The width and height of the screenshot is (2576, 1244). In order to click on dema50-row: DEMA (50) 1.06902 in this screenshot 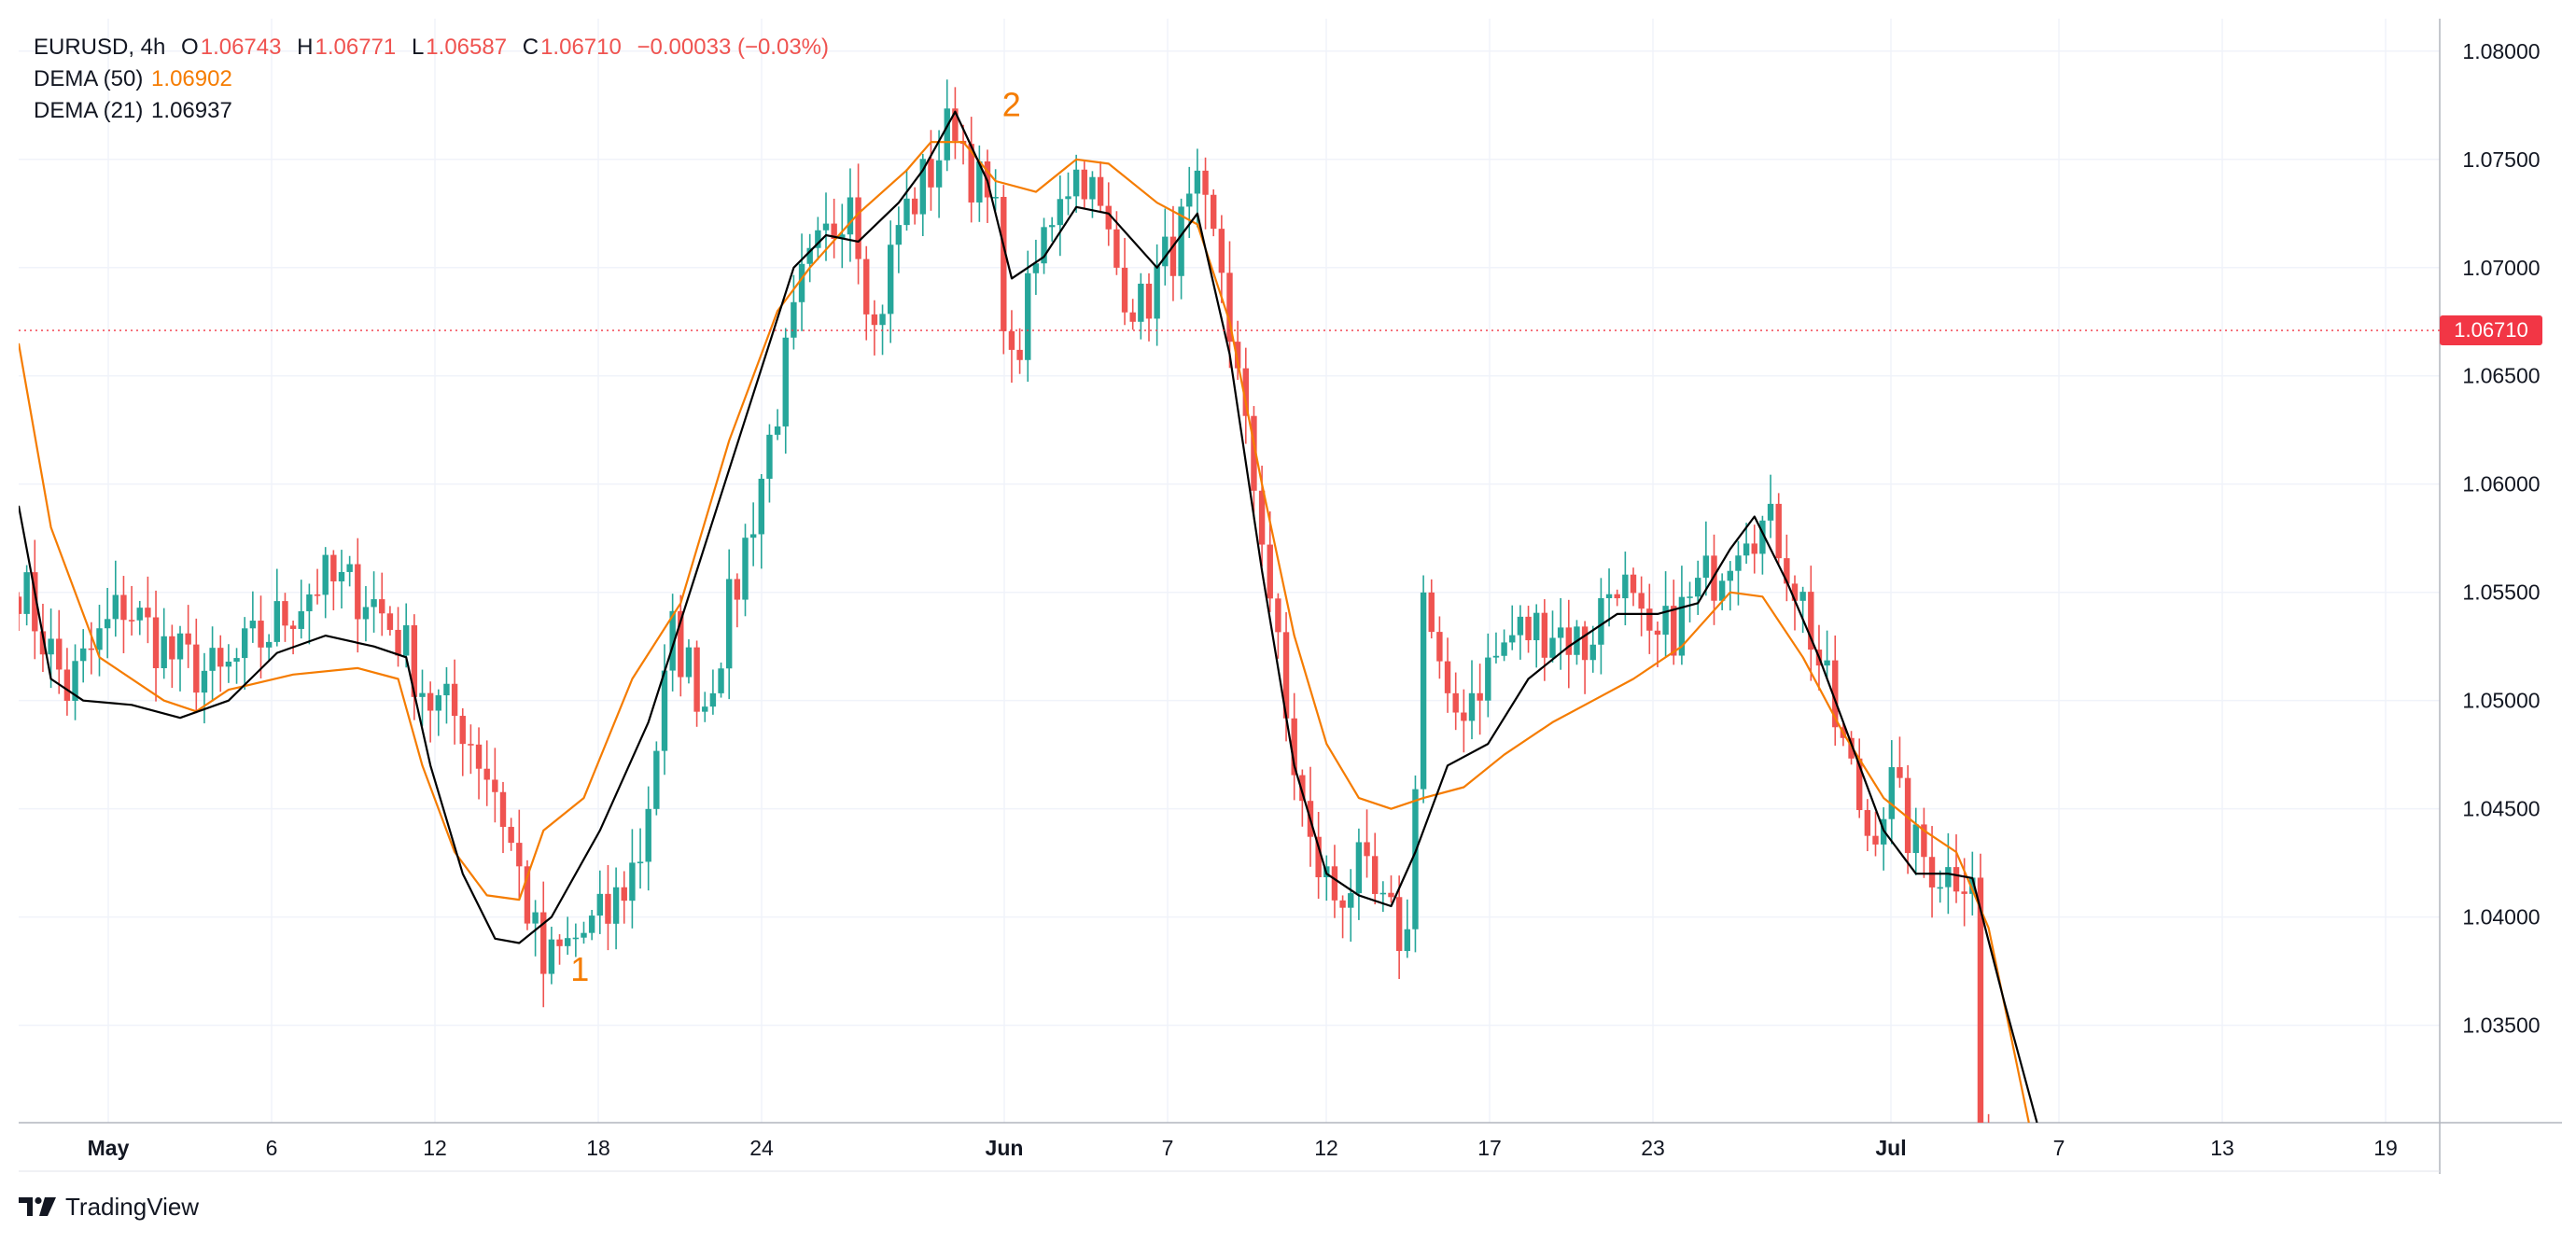, I will do `click(431, 79)`.